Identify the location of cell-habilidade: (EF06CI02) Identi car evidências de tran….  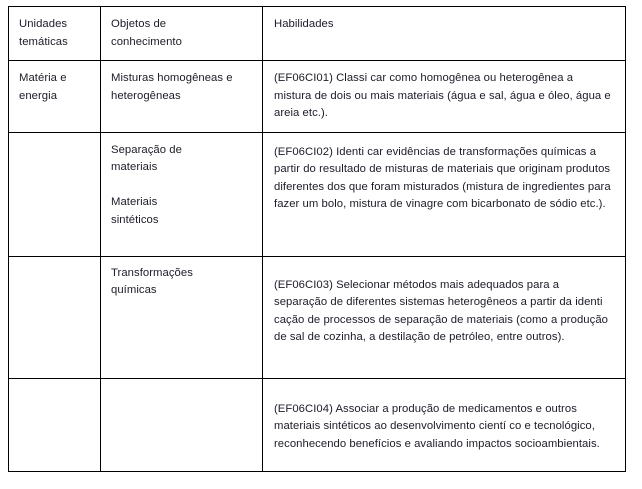
(444, 194).